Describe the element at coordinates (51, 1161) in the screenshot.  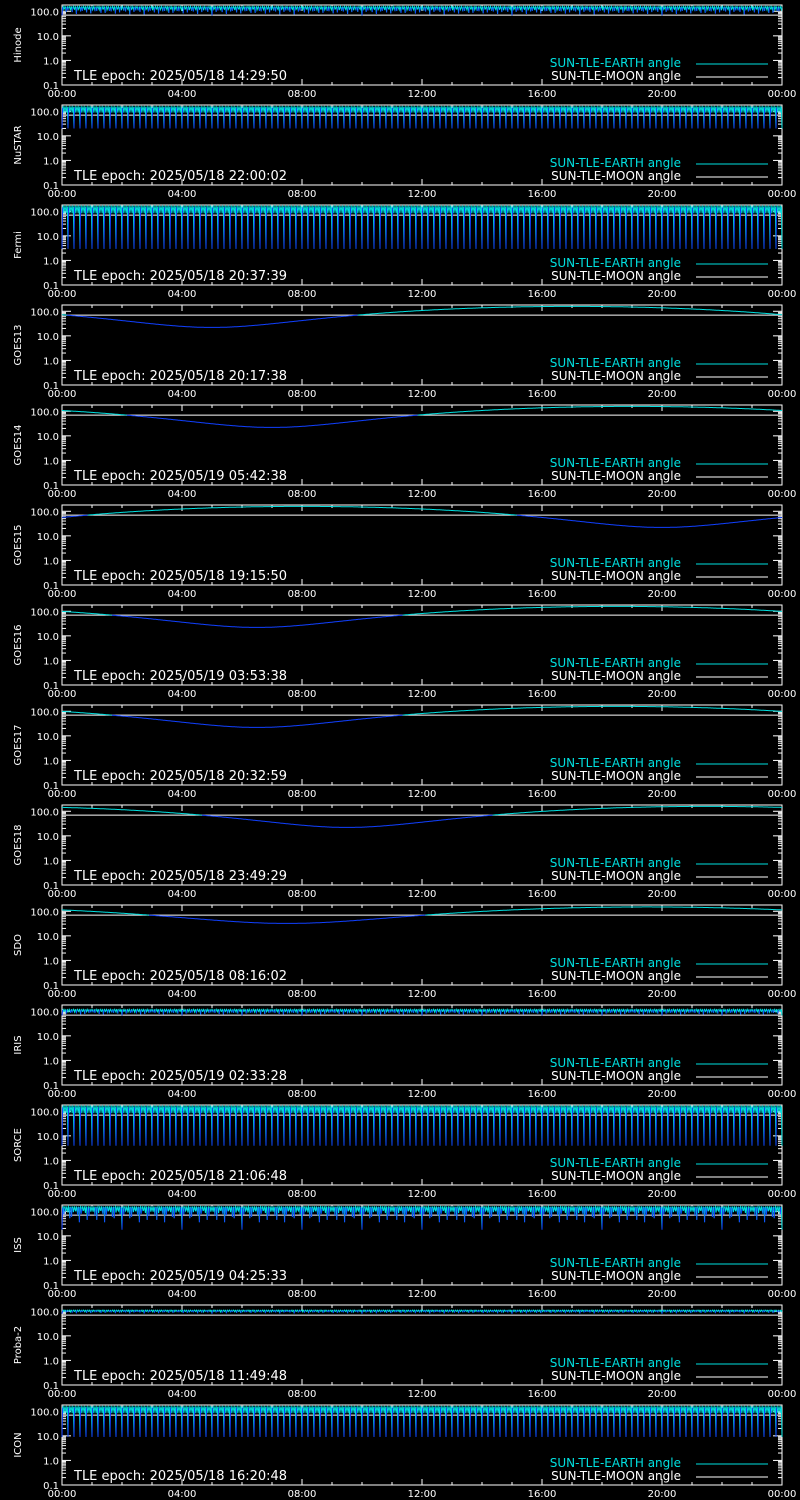
I see `y-tick-label: 1.0` at that location.